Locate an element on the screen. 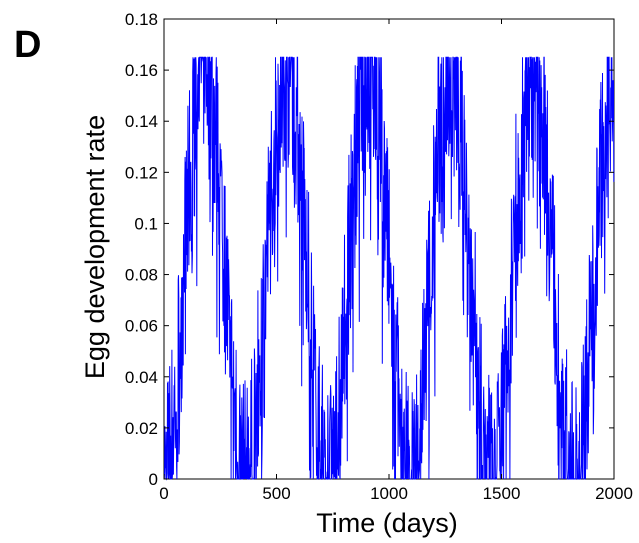  x-tick-label: 0 is located at coordinates (163, 493).